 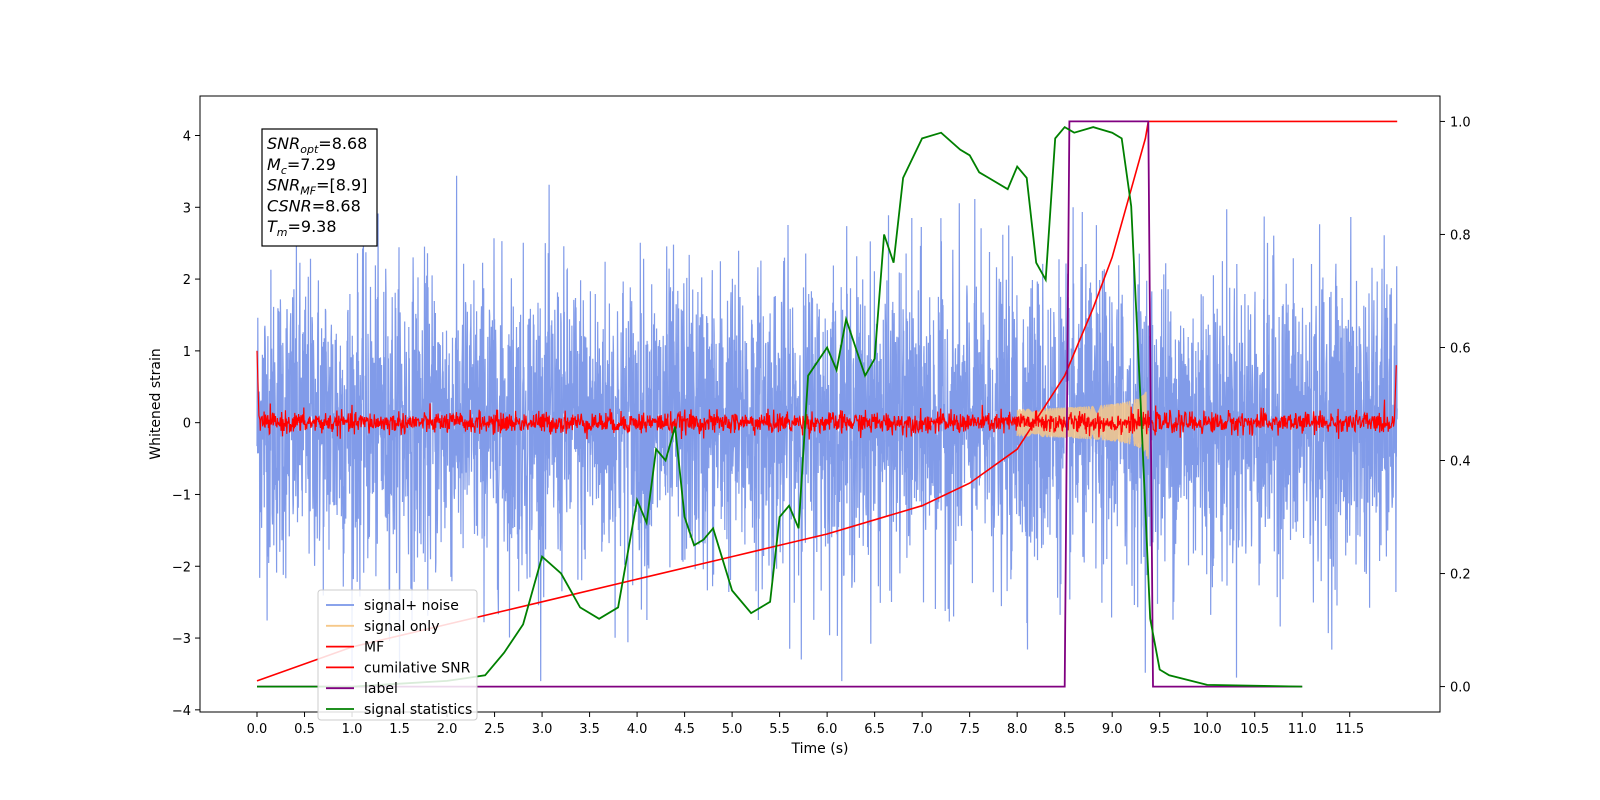 What do you see at coordinates (1460, 688) in the screenshot?
I see `right-y-tick-label: 0.0` at bounding box center [1460, 688].